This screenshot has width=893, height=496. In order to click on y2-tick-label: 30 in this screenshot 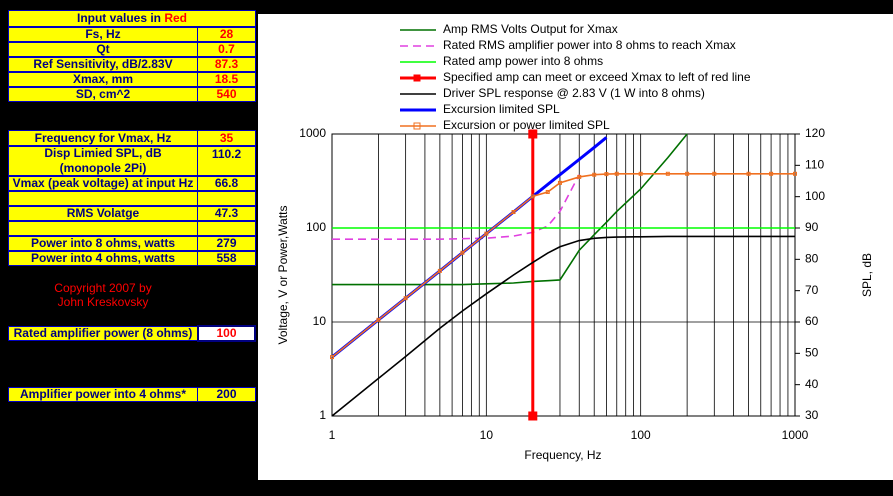, I will do `click(812, 415)`.